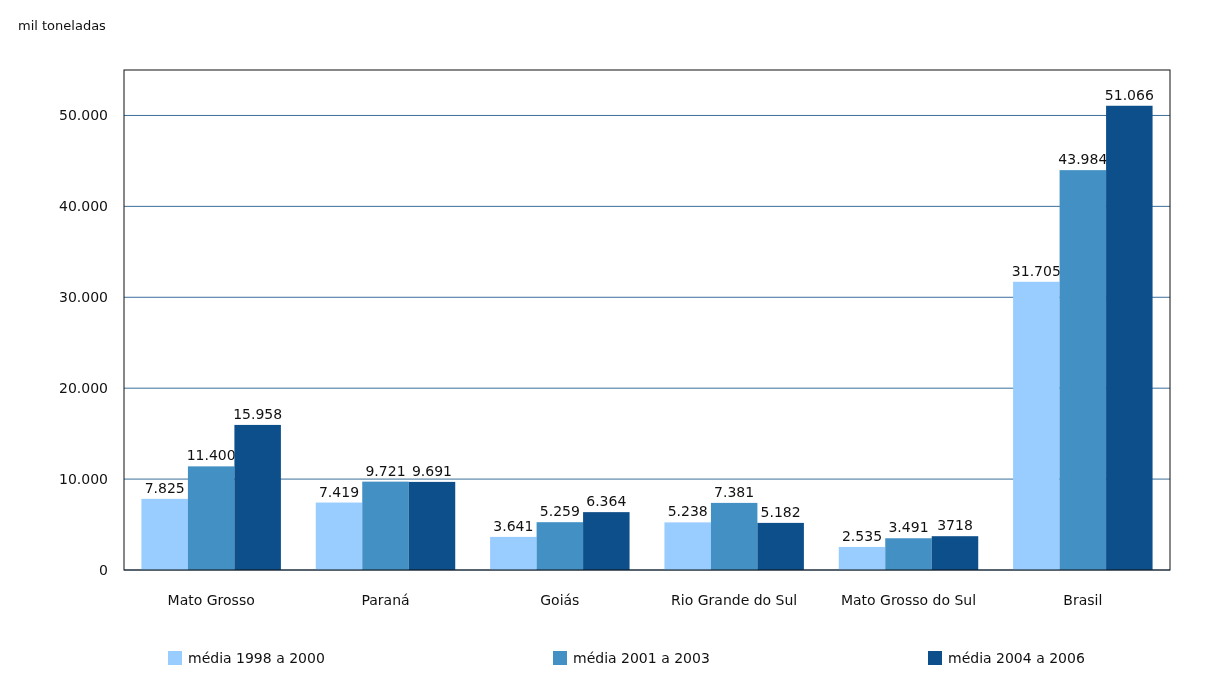  Describe the element at coordinates (164, 487) in the screenshot. I see `data-label: 7.825` at that location.